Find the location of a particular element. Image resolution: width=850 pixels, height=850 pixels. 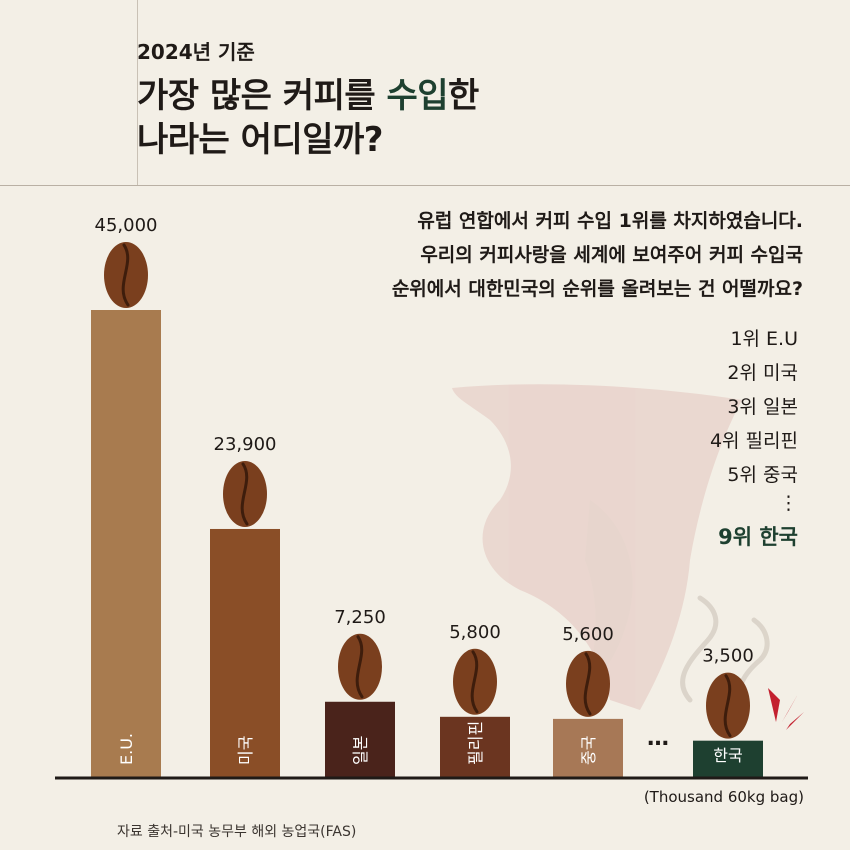

ranking-ellipsis: ⋮ is located at coordinates (788, 503).